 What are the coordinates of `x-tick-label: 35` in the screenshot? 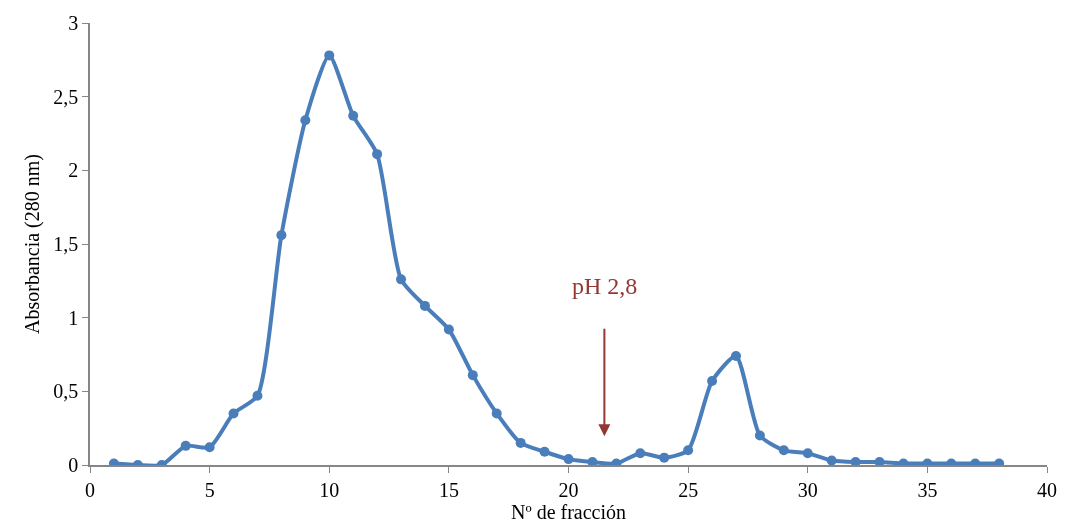 It's located at (927, 489).